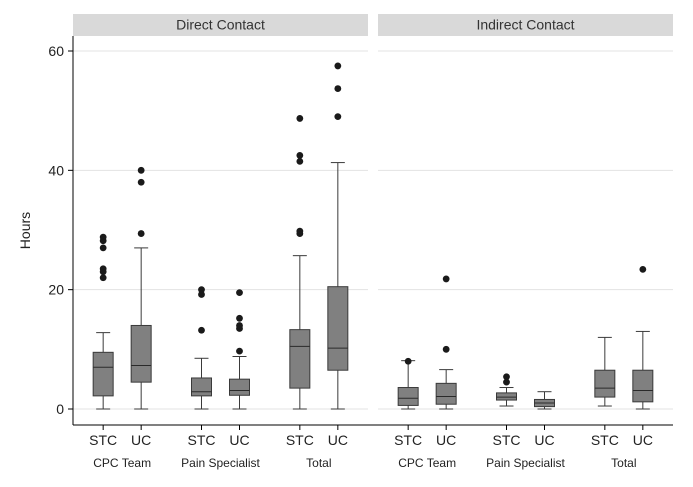 The width and height of the screenshot is (693, 487). Describe the element at coordinates (141, 288) in the screenshot. I see `box-direct-contact-cpc-team-uc` at that location.